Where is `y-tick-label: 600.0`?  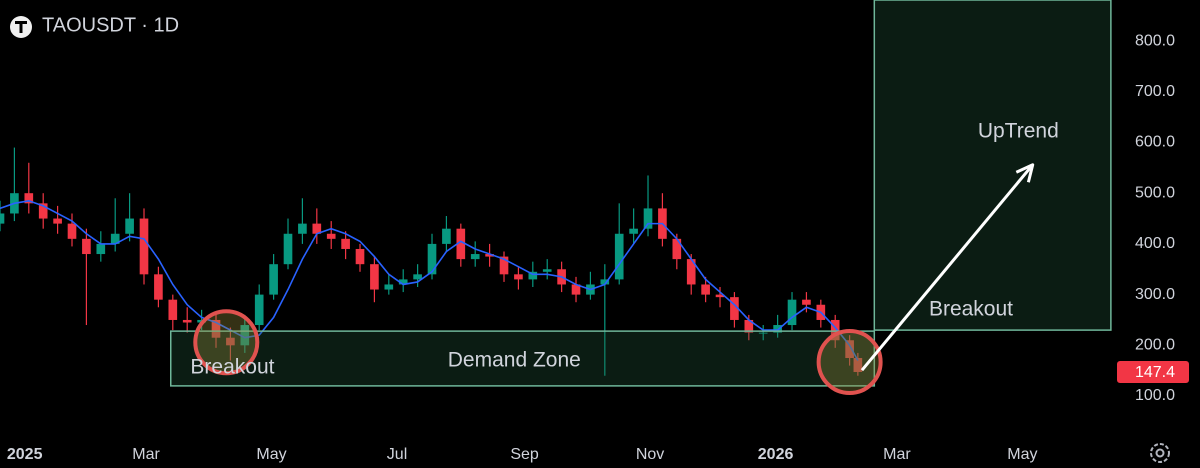 y-tick-label: 600.0 is located at coordinates (1155, 142).